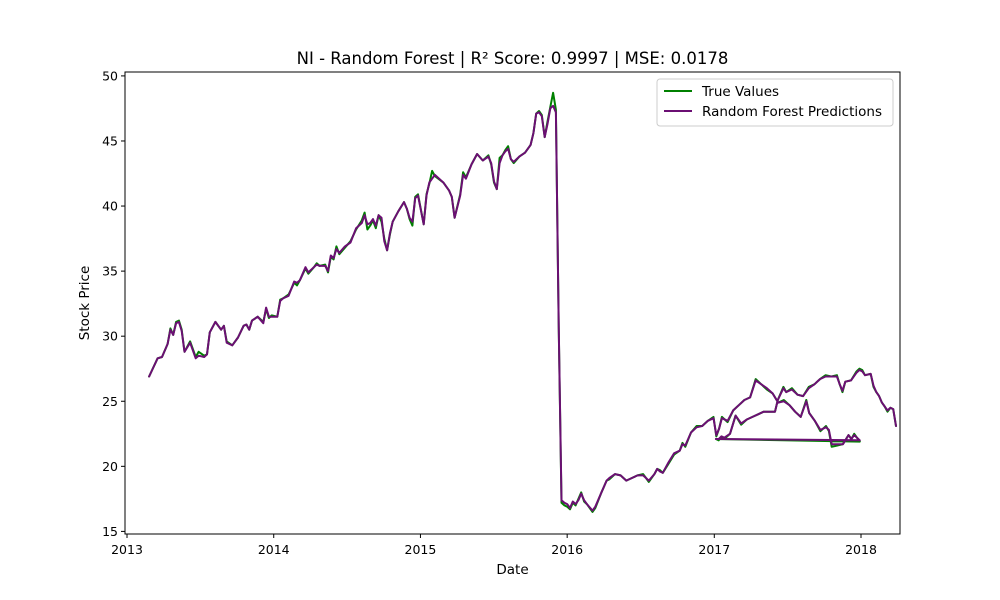  I want to click on legend-label-predictions: Random Forest Predictions, so click(792, 112).